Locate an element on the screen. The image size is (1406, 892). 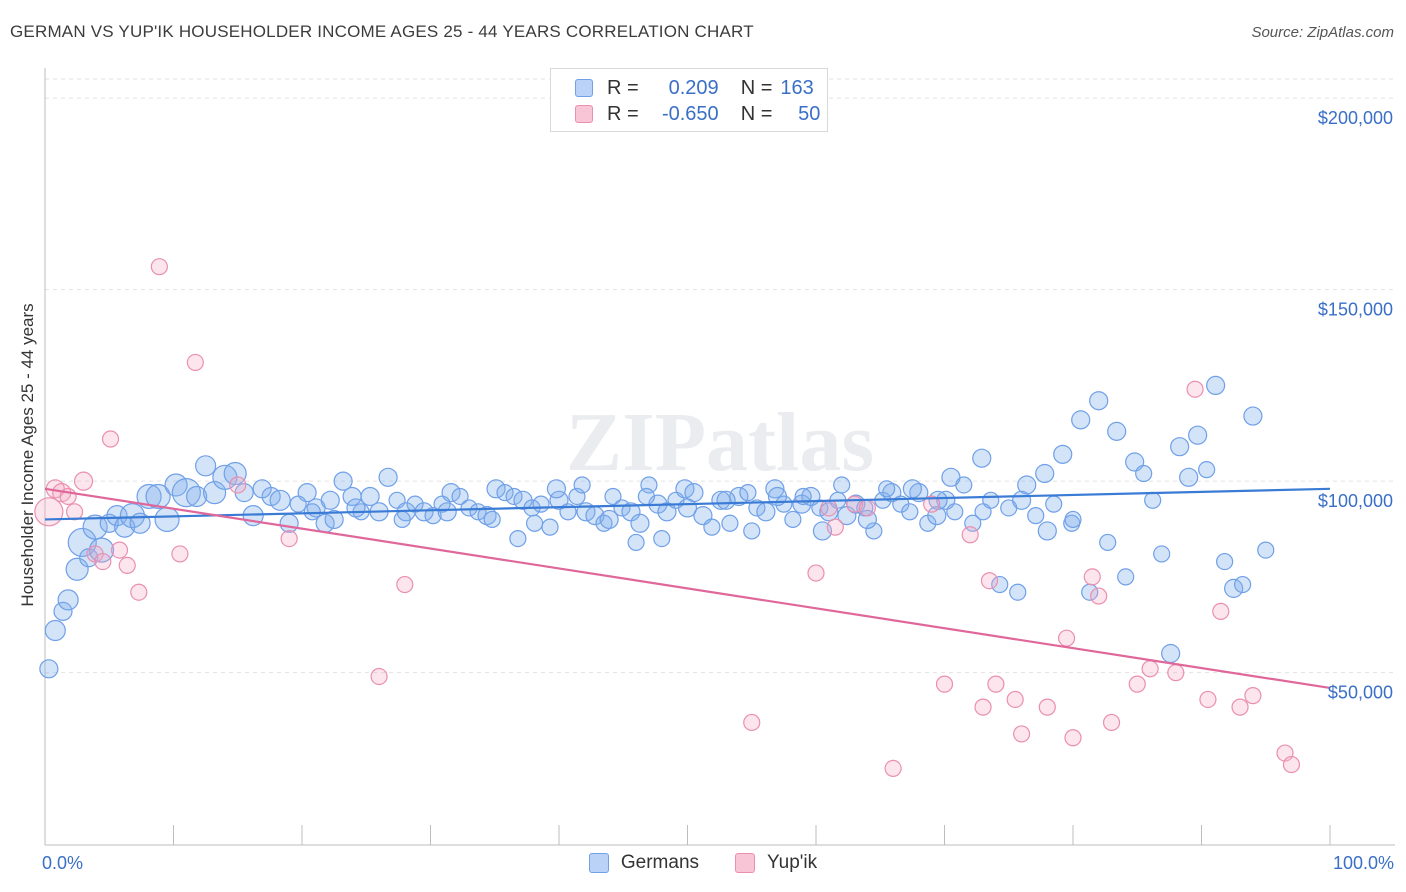
legend-n-value-yupik: 50 is located at coordinates (809, 113).